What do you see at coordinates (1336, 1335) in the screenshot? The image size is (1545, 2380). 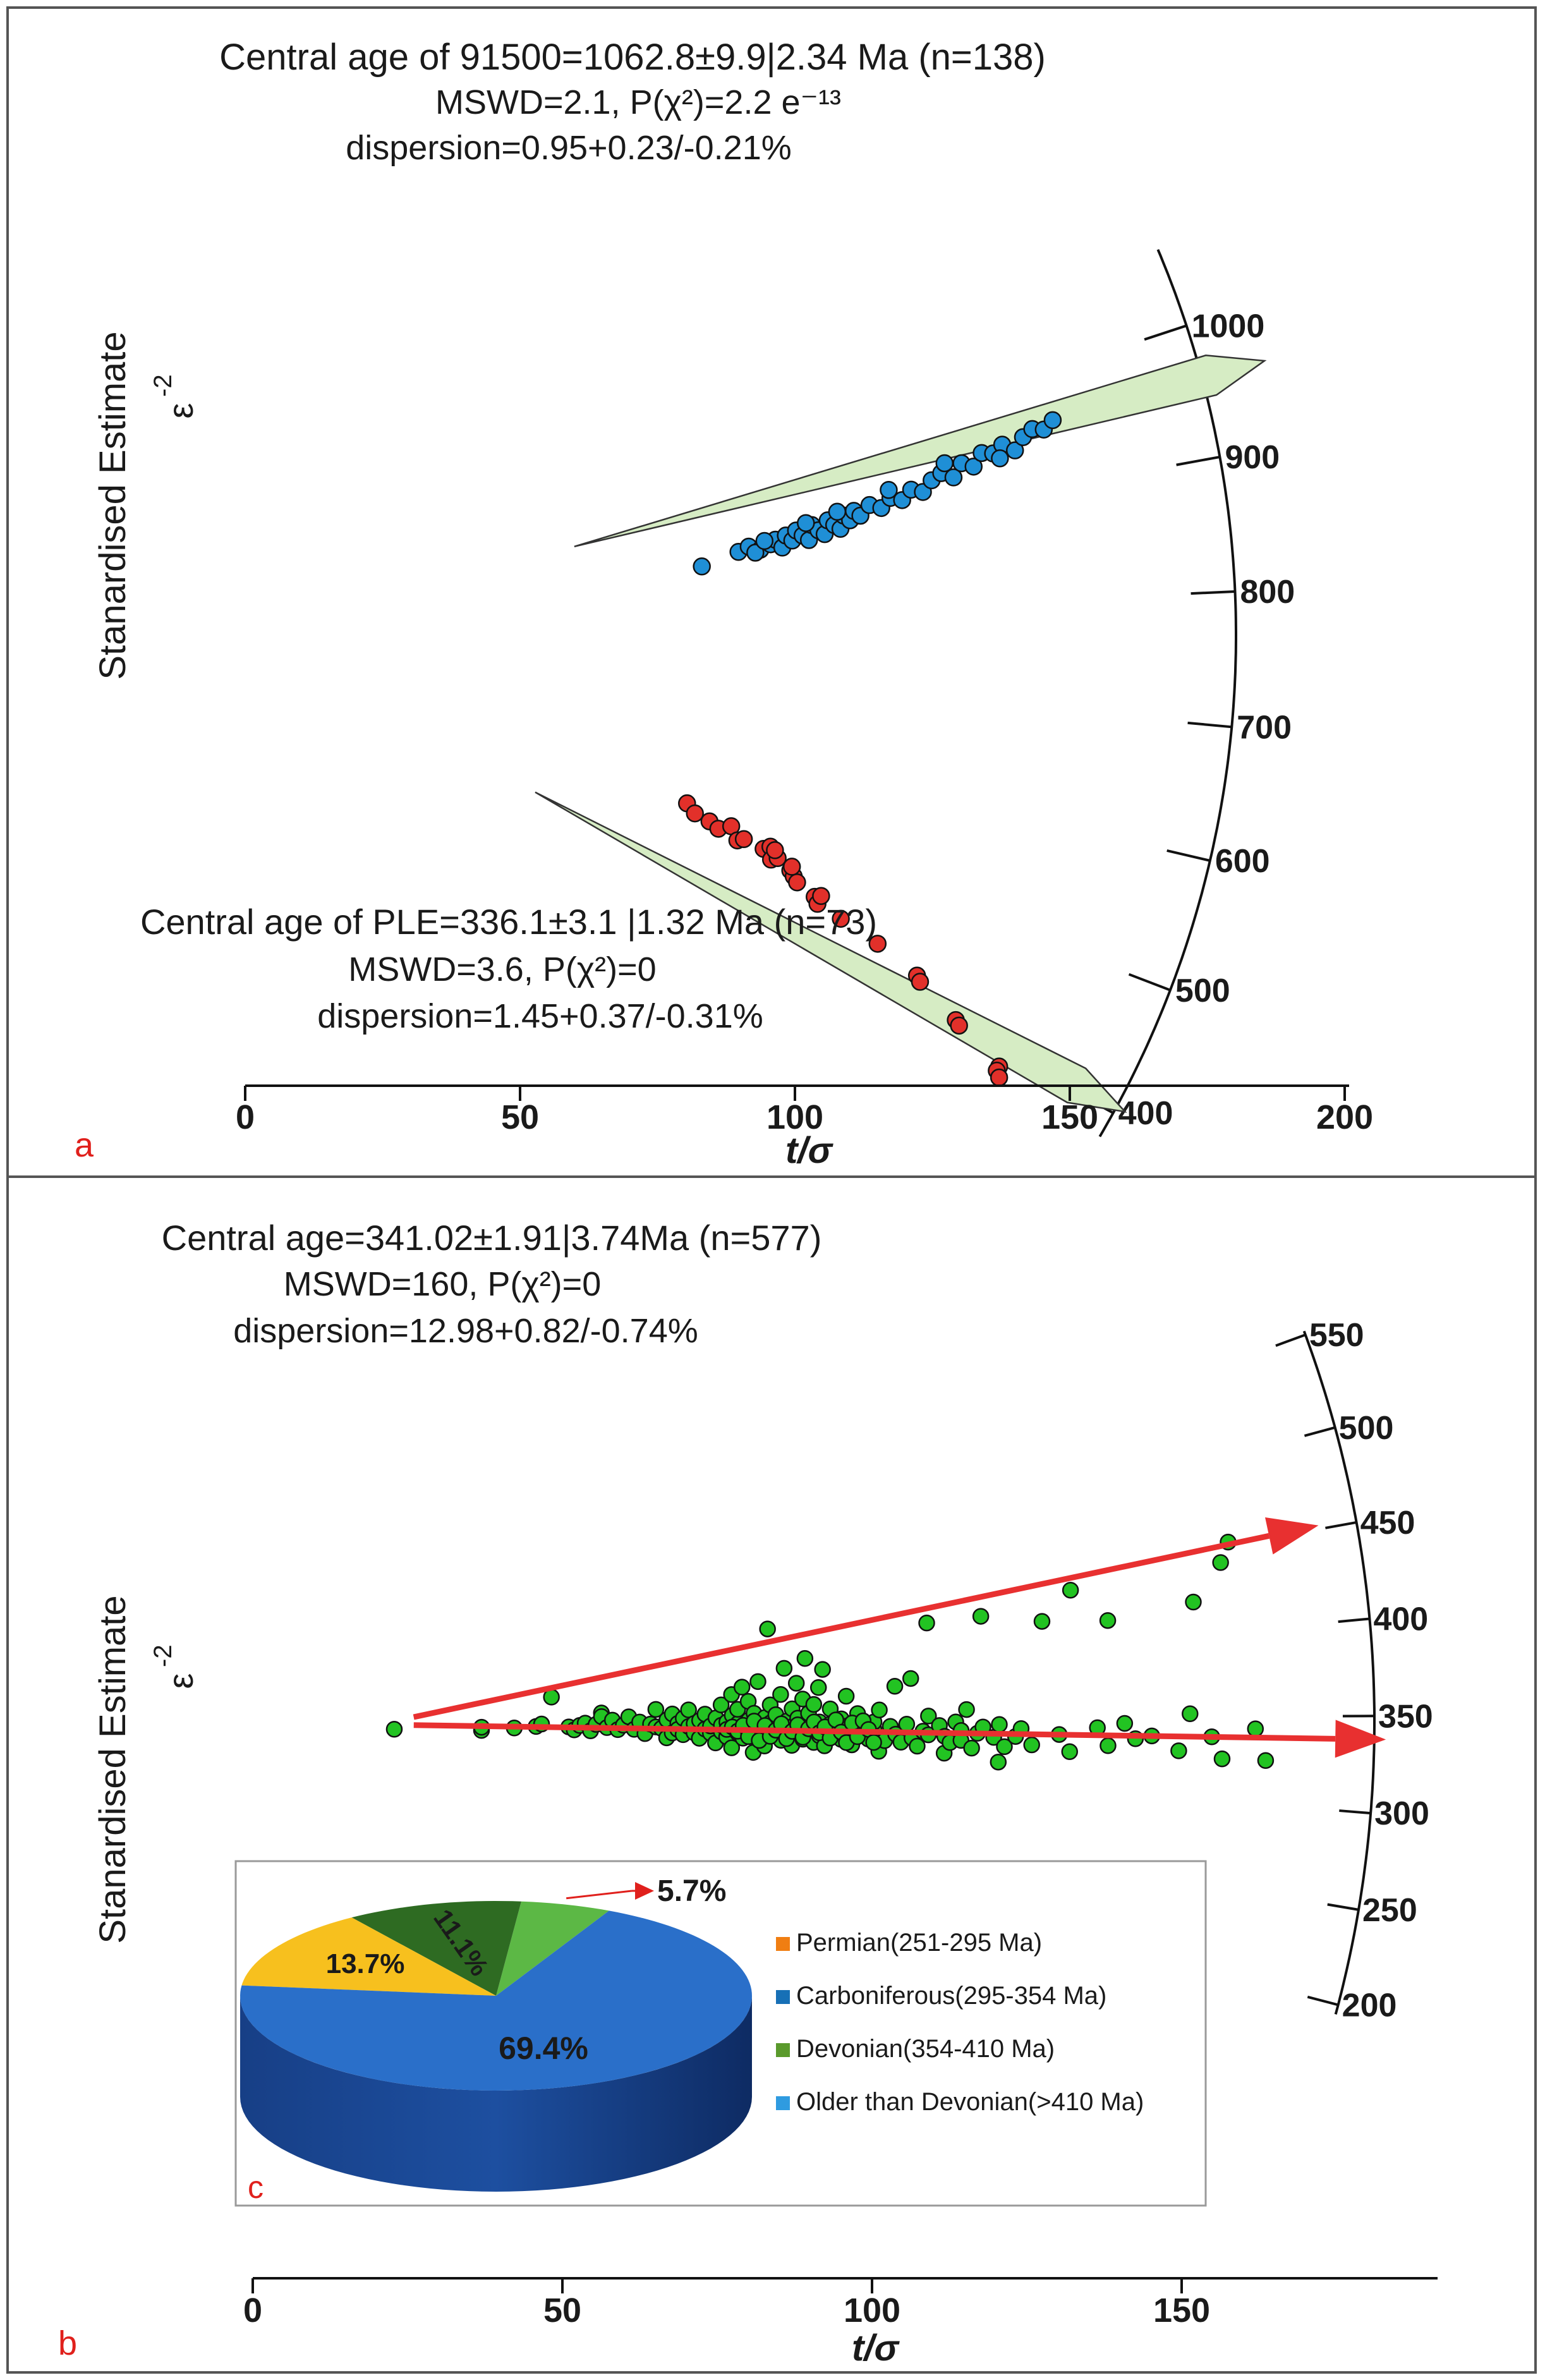 I see `panel-b-radial-tick-label: 550` at bounding box center [1336, 1335].